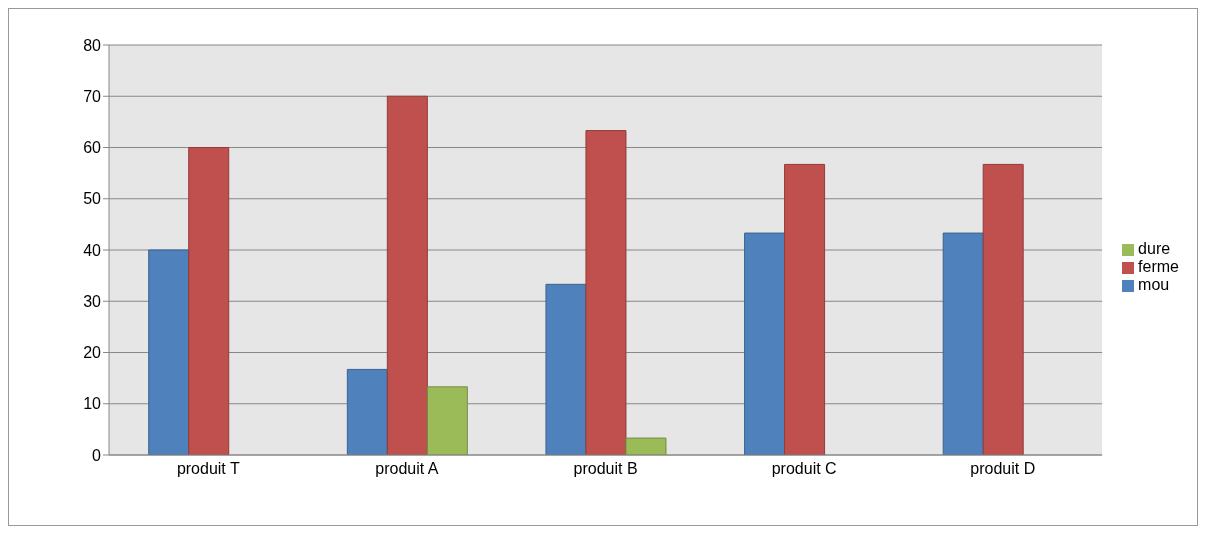 The image size is (1206, 534). Describe the element at coordinates (92, 148) in the screenshot. I see `y-tick-label: 60` at that location.